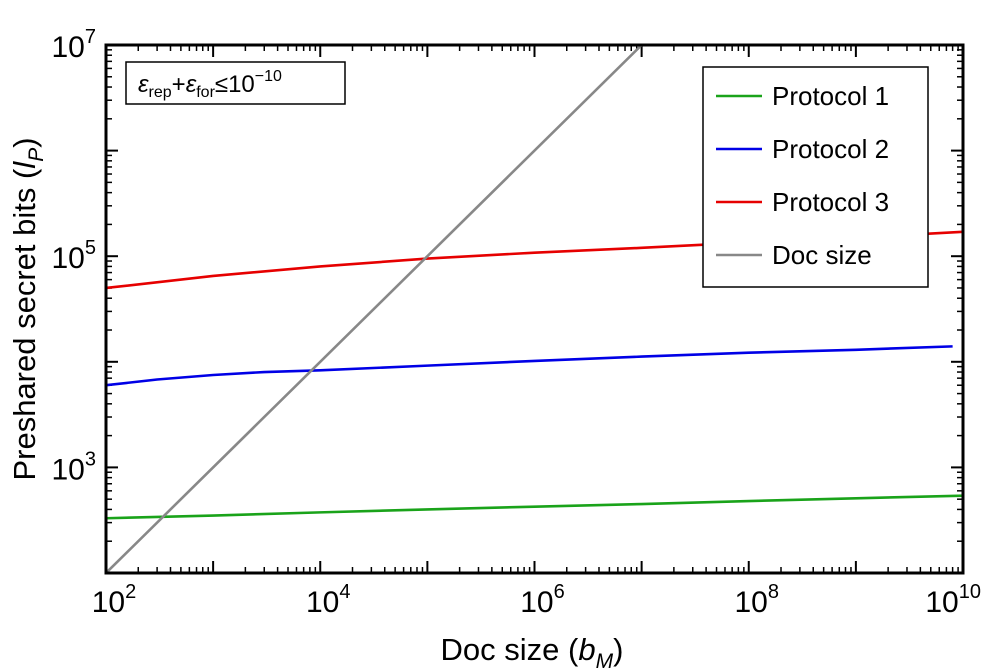 The width and height of the screenshot is (997, 670). What do you see at coordinates (802, 175) in the screenshot?
I see `legend-items: Protocol 1 Protocol 2 Protocol 3 Doc size` at bounding box center [802, 175].